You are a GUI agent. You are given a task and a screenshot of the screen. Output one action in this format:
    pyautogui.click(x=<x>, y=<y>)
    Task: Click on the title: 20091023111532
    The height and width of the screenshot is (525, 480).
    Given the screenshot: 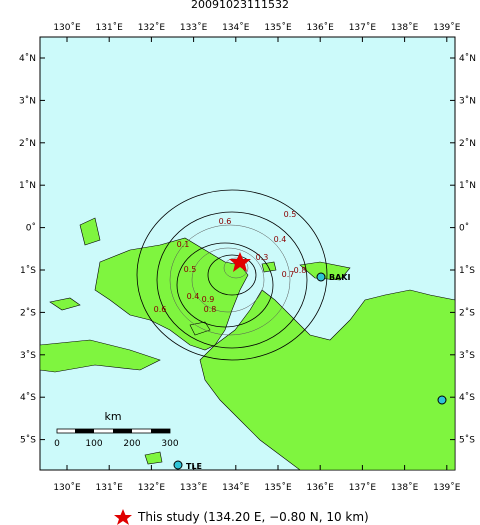 What is the action you would take?
    pyautogui.click(x=240, y=5)
    